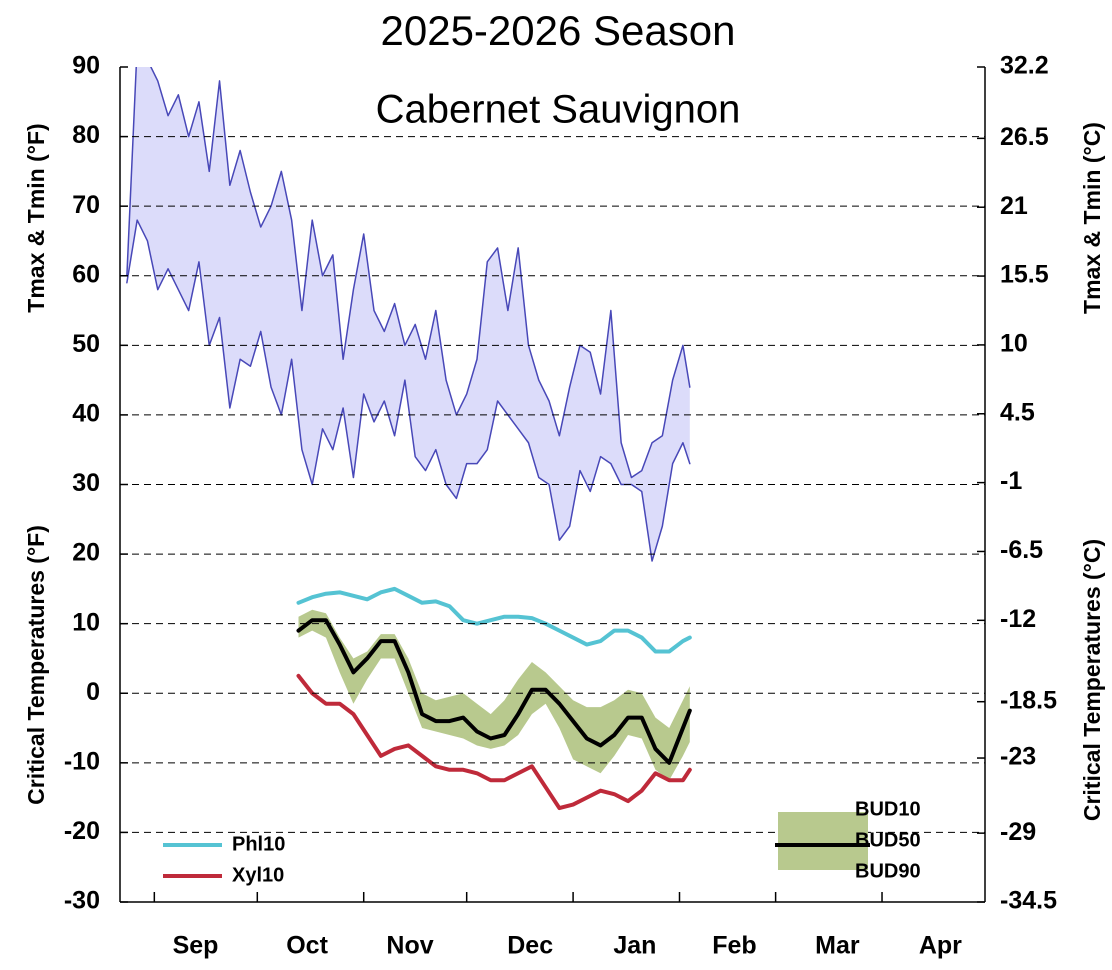 The width and height of the screenshot is (1112, 970). Describe the element at coordinates (82, 901) in the screenshot. I see `y-tick-label: -30` at that location.